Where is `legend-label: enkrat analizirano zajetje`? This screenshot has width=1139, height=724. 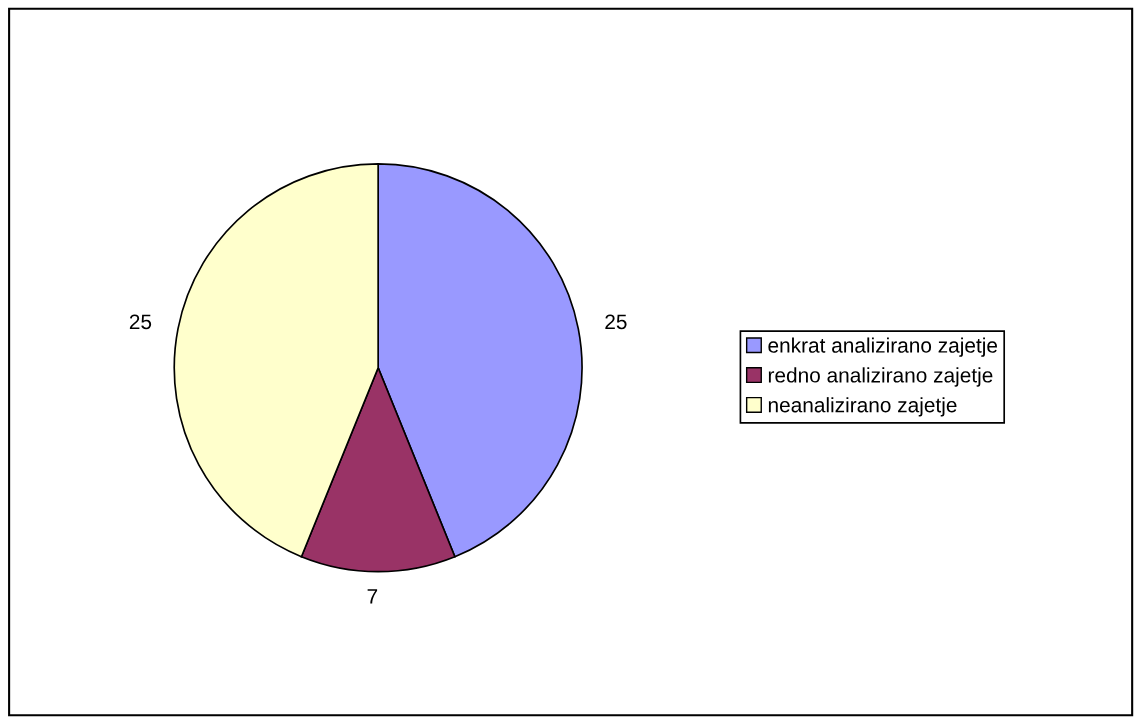 legend-label: enkrat analizirano zajetje is located at coordinates (883, 347).